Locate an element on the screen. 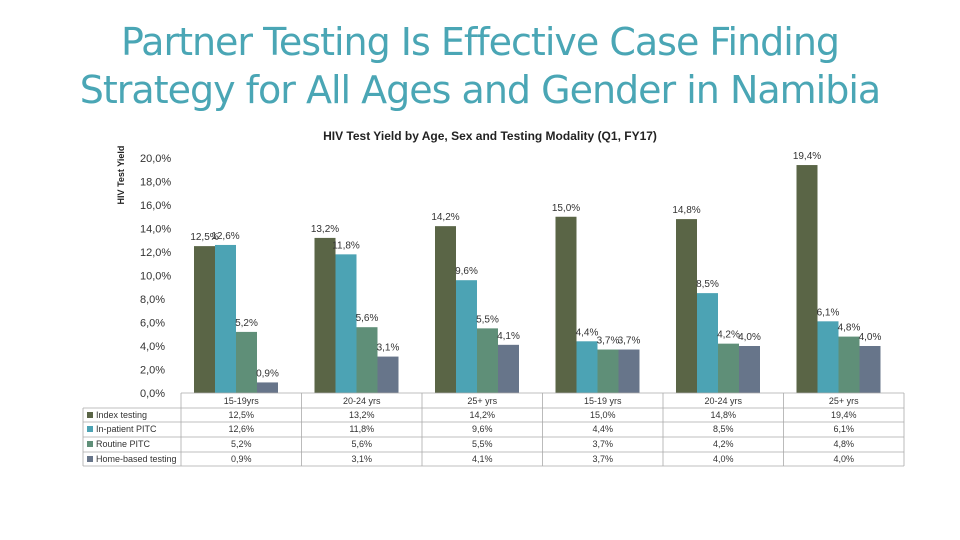  bar-data-label: 15,0% is located at coordinates (566, 208).